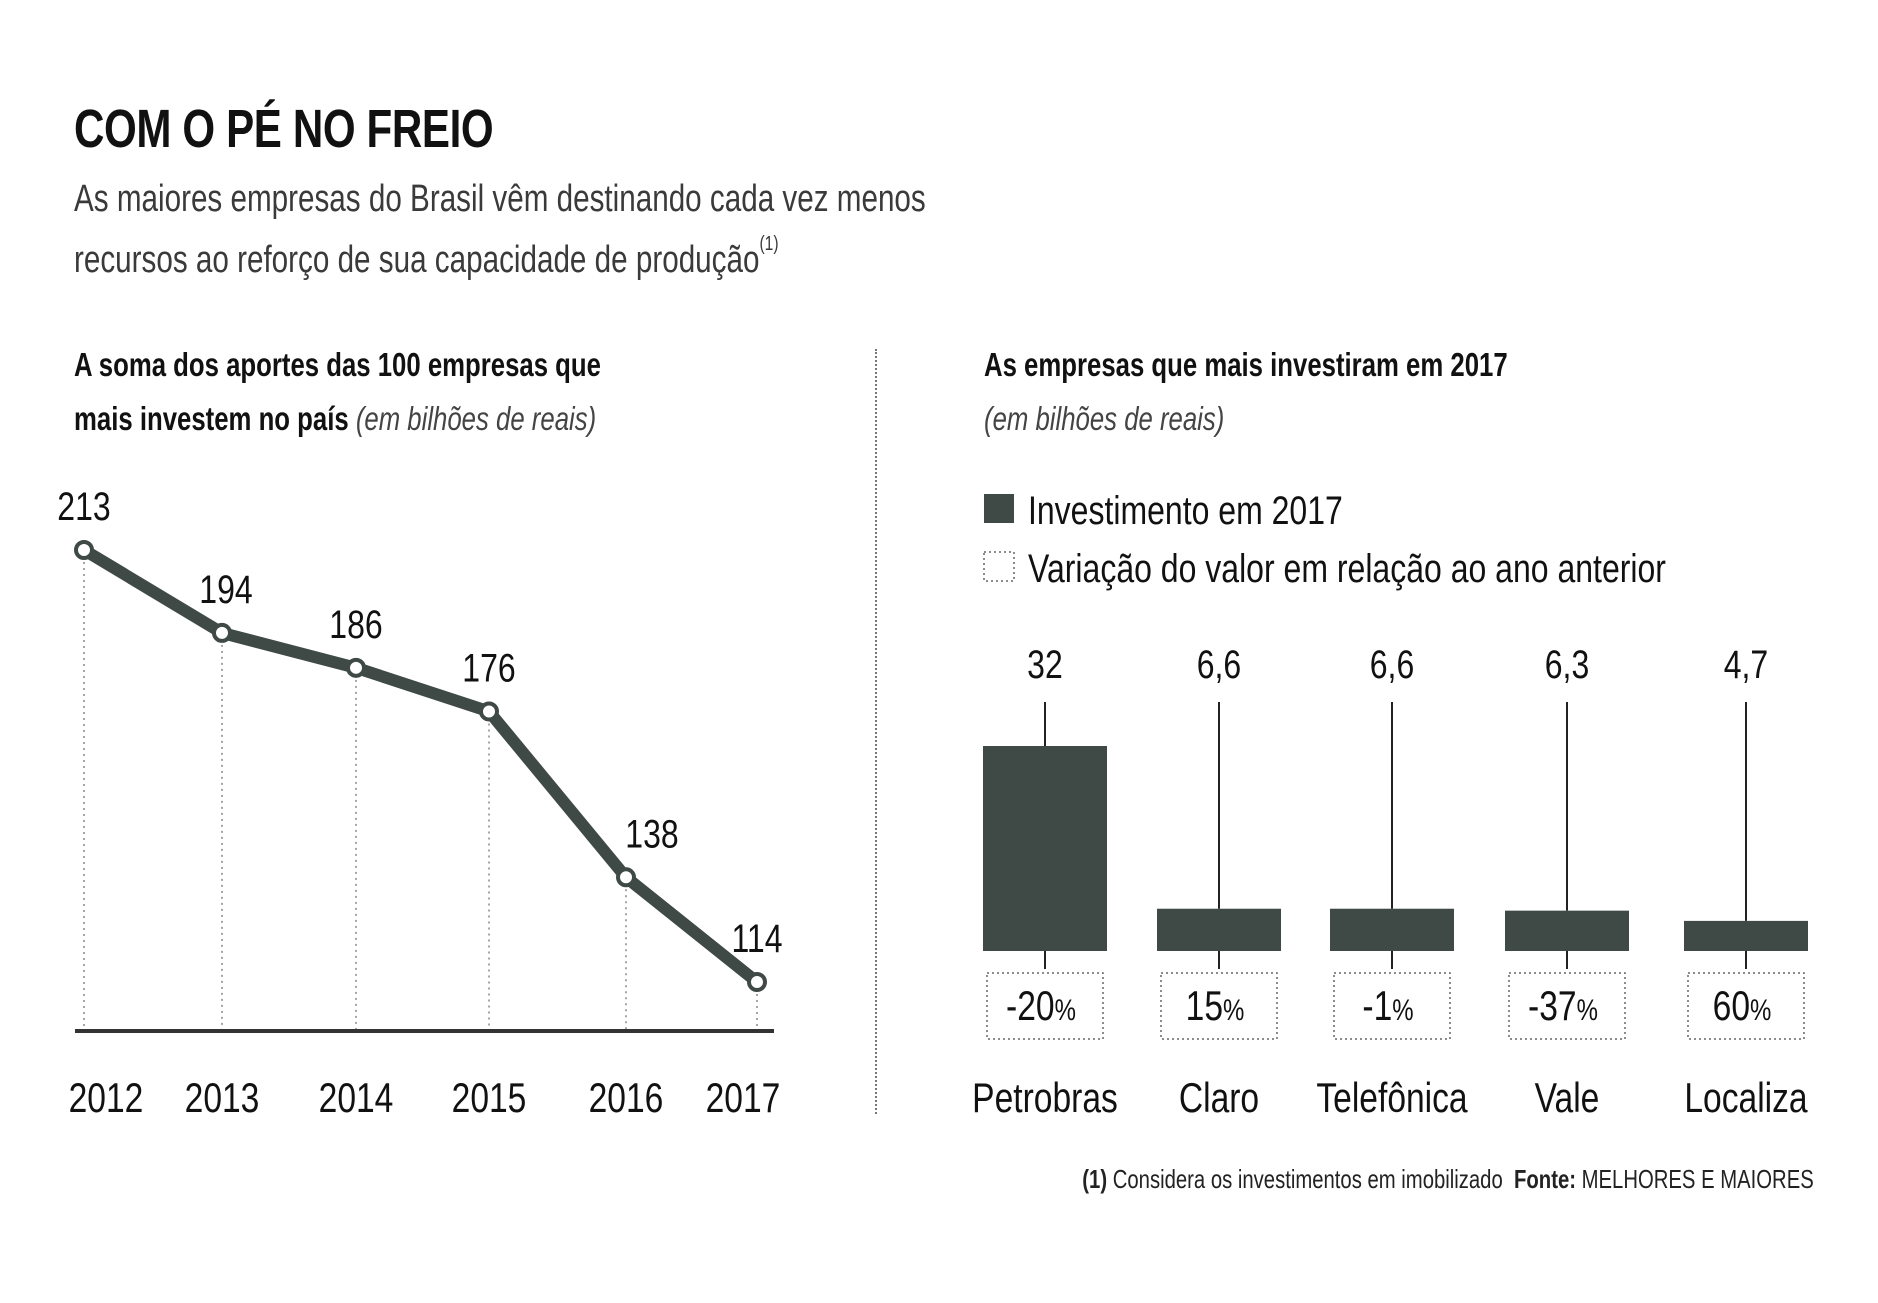 This screenshot has height=1303, width=1878. I want to click on data-point-2016, so click(626, 877).